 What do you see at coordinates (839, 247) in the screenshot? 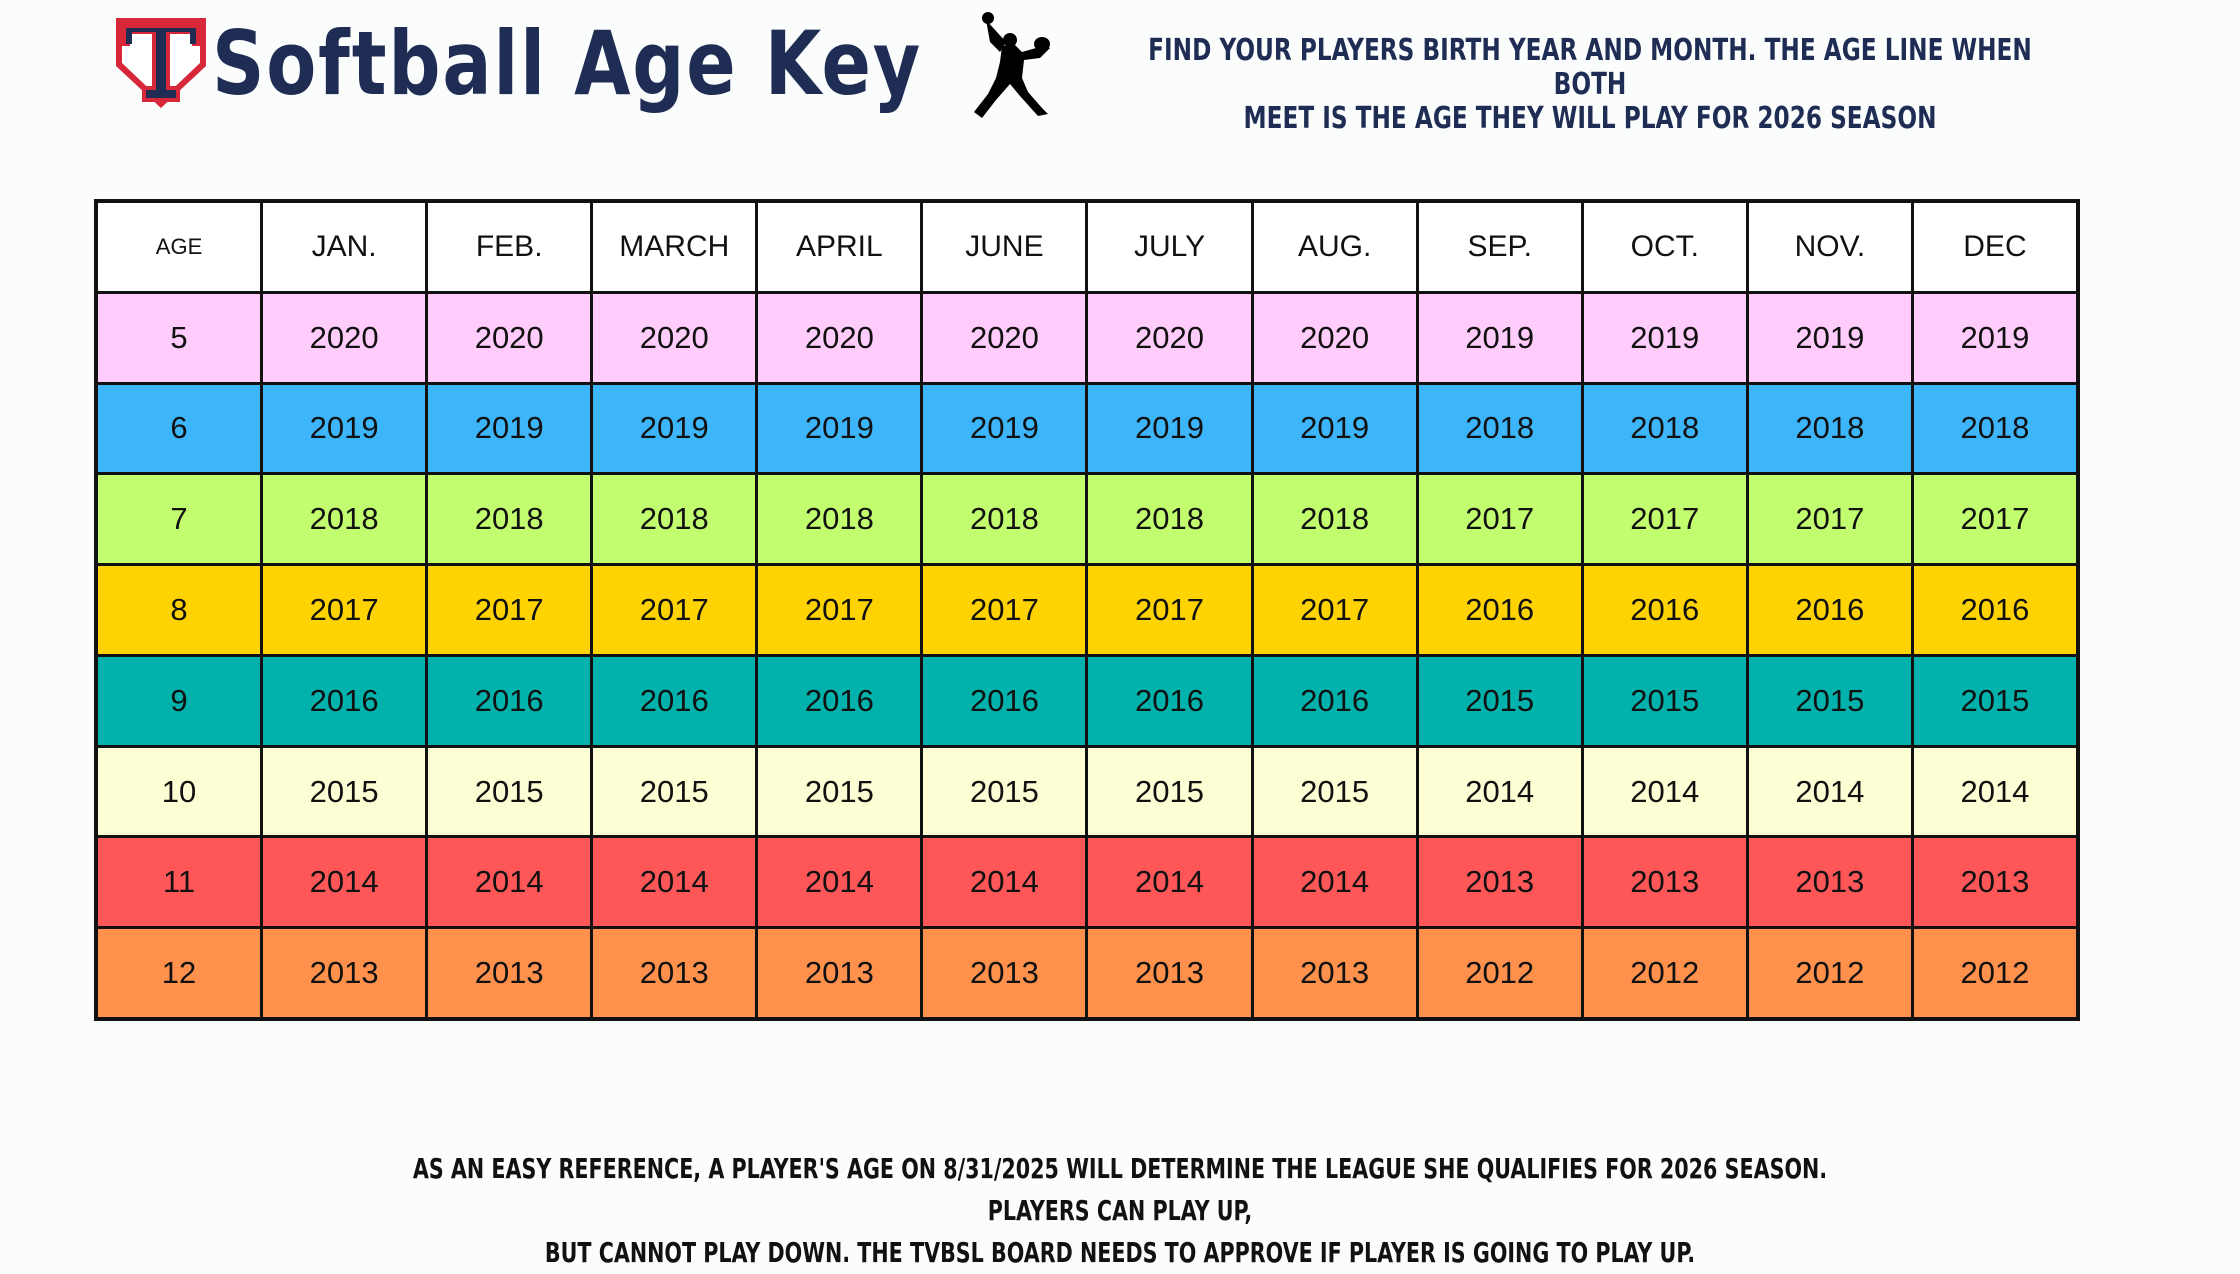
I see `column-header-month: APRIL` at bounding box center [839, 247].